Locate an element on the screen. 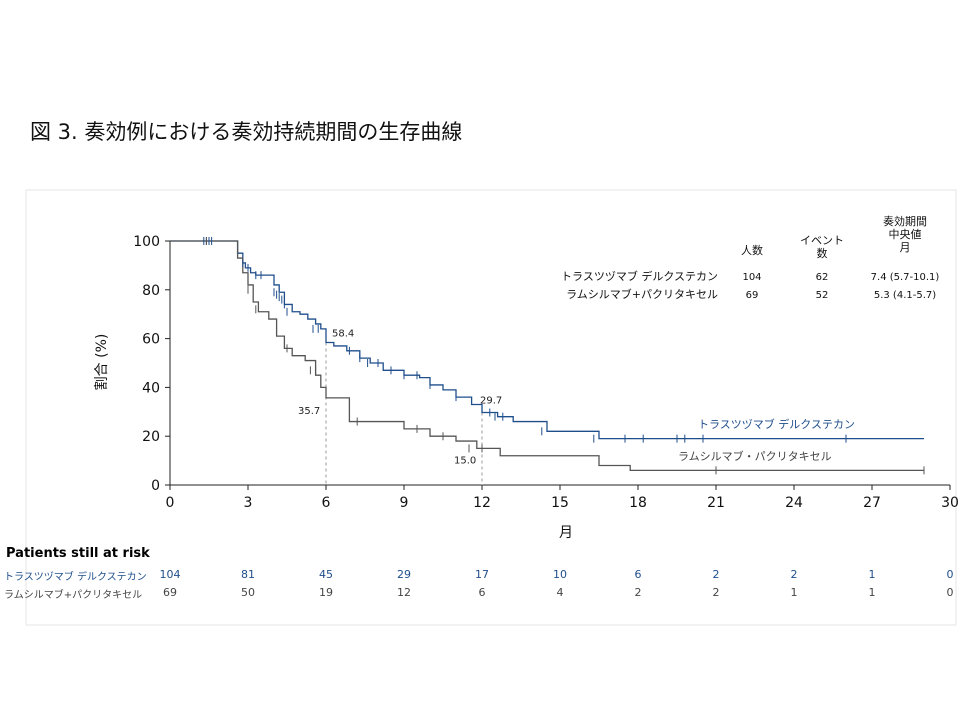 This screenshot has height=720, width=960. y-tick-label: 80 is located at coordinates (151, 291).